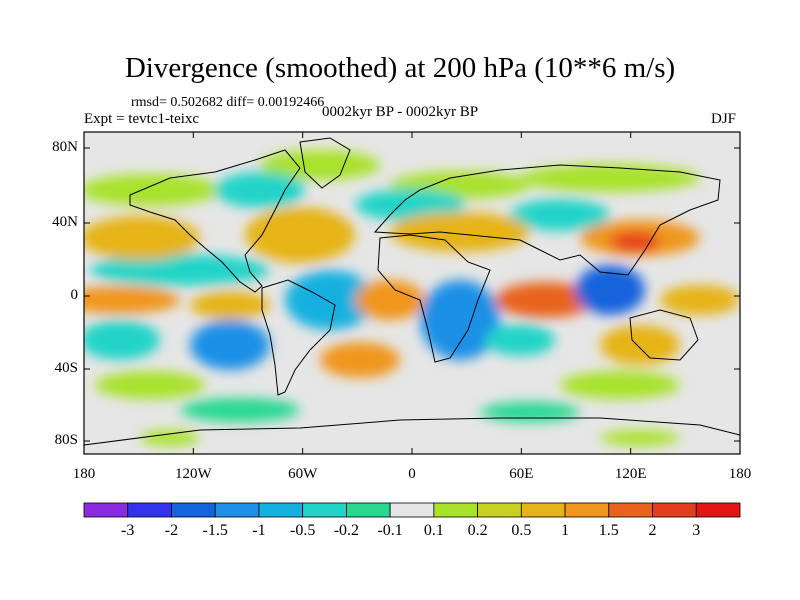 Image resolution: width=800 pixels, height=600 pixels. What do you see at coordinates (652, 530) in the screenshot?
I see `colorbar-label: 2` at bounding box center [652, 530].